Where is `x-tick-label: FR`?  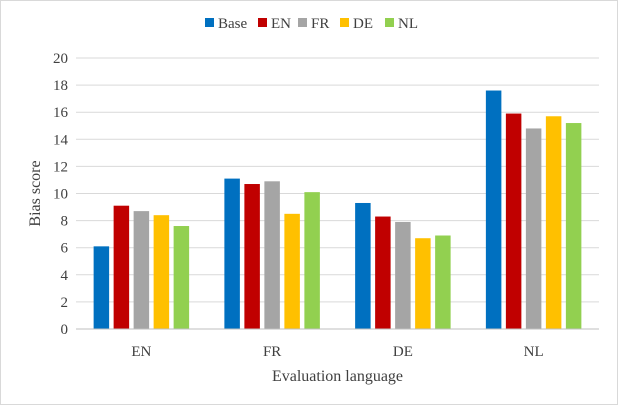 x-tick-label: FR is located at coordinates (272, 352).